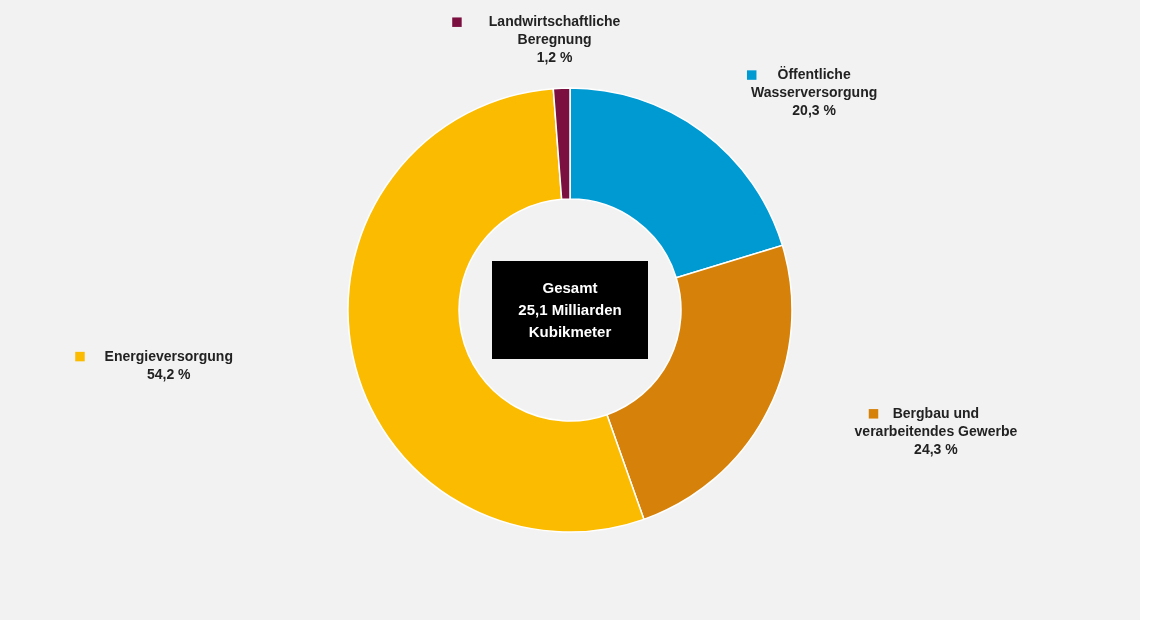 The image size is (1170, 644). I want to click on data-label: 1,2 %, so click(554, 57).